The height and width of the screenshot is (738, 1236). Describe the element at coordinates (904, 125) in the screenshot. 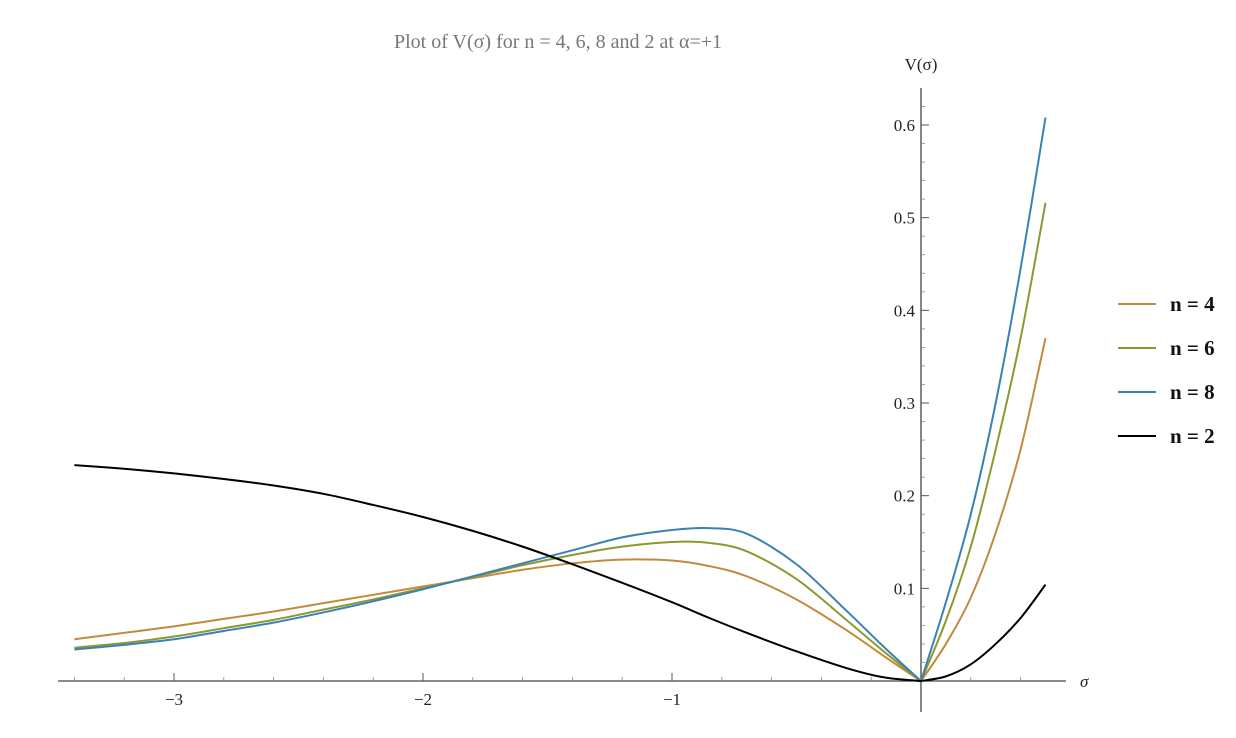

I see `y-tick-label: 0.6` at that location.